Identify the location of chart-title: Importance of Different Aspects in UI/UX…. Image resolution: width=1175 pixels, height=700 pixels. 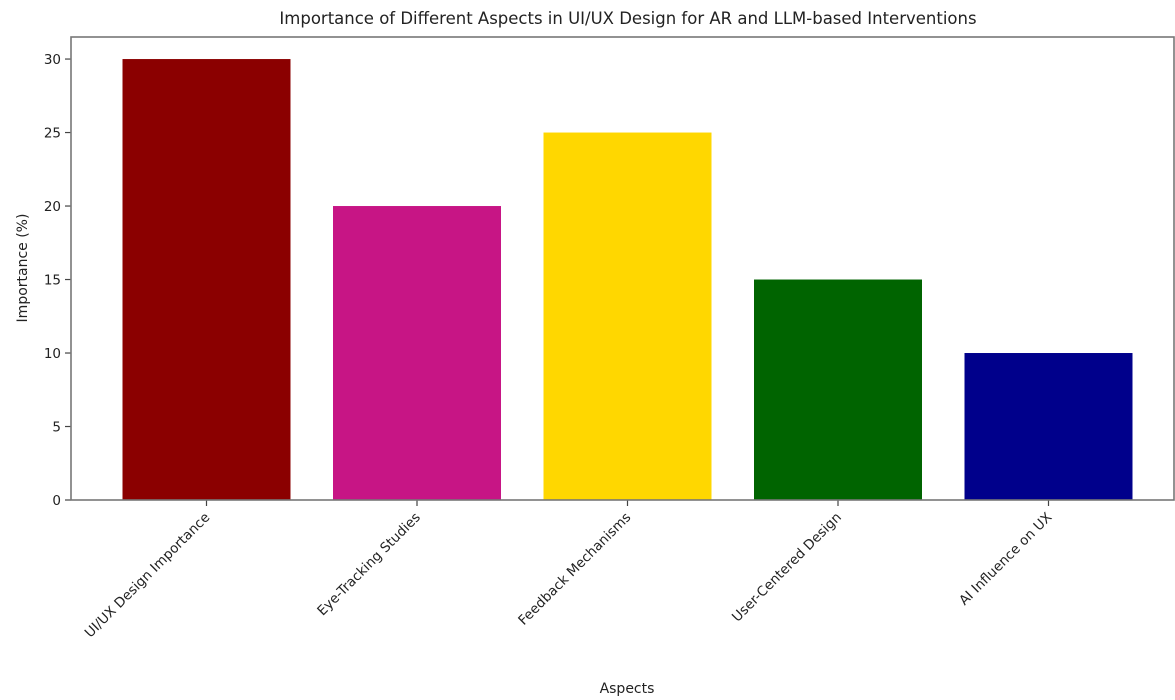
(627, 18).